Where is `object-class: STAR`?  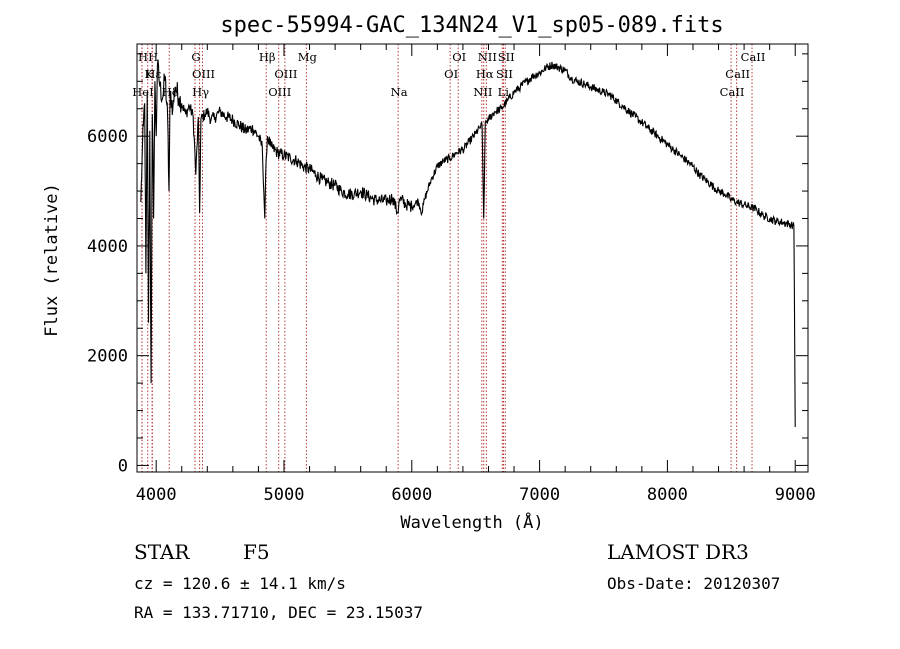
object-class: STAR is located at coordinates (162, 552).